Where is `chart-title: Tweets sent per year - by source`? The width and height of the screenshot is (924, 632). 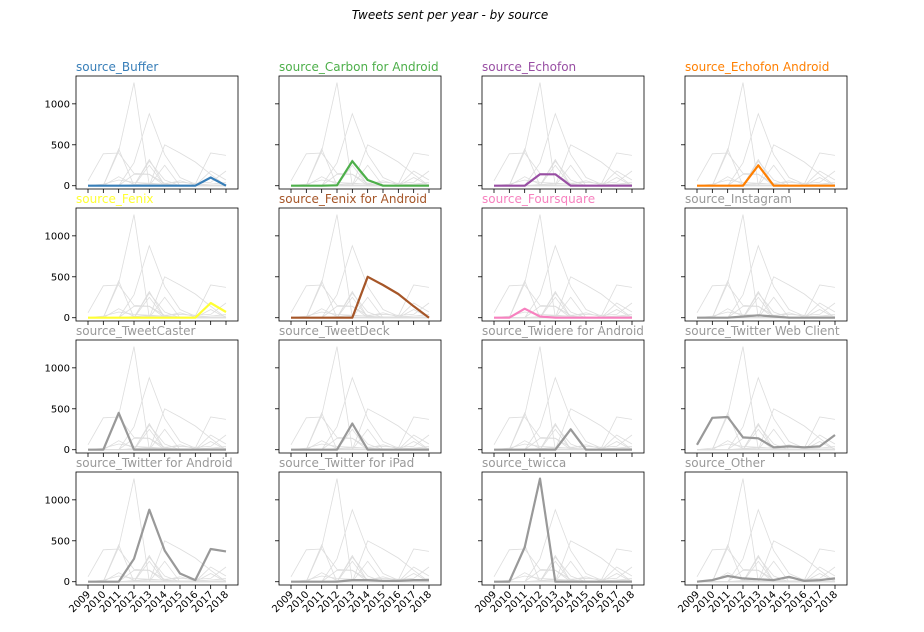
chart-title: Tweets sent per year - by source is located at coordinates (450, 15).